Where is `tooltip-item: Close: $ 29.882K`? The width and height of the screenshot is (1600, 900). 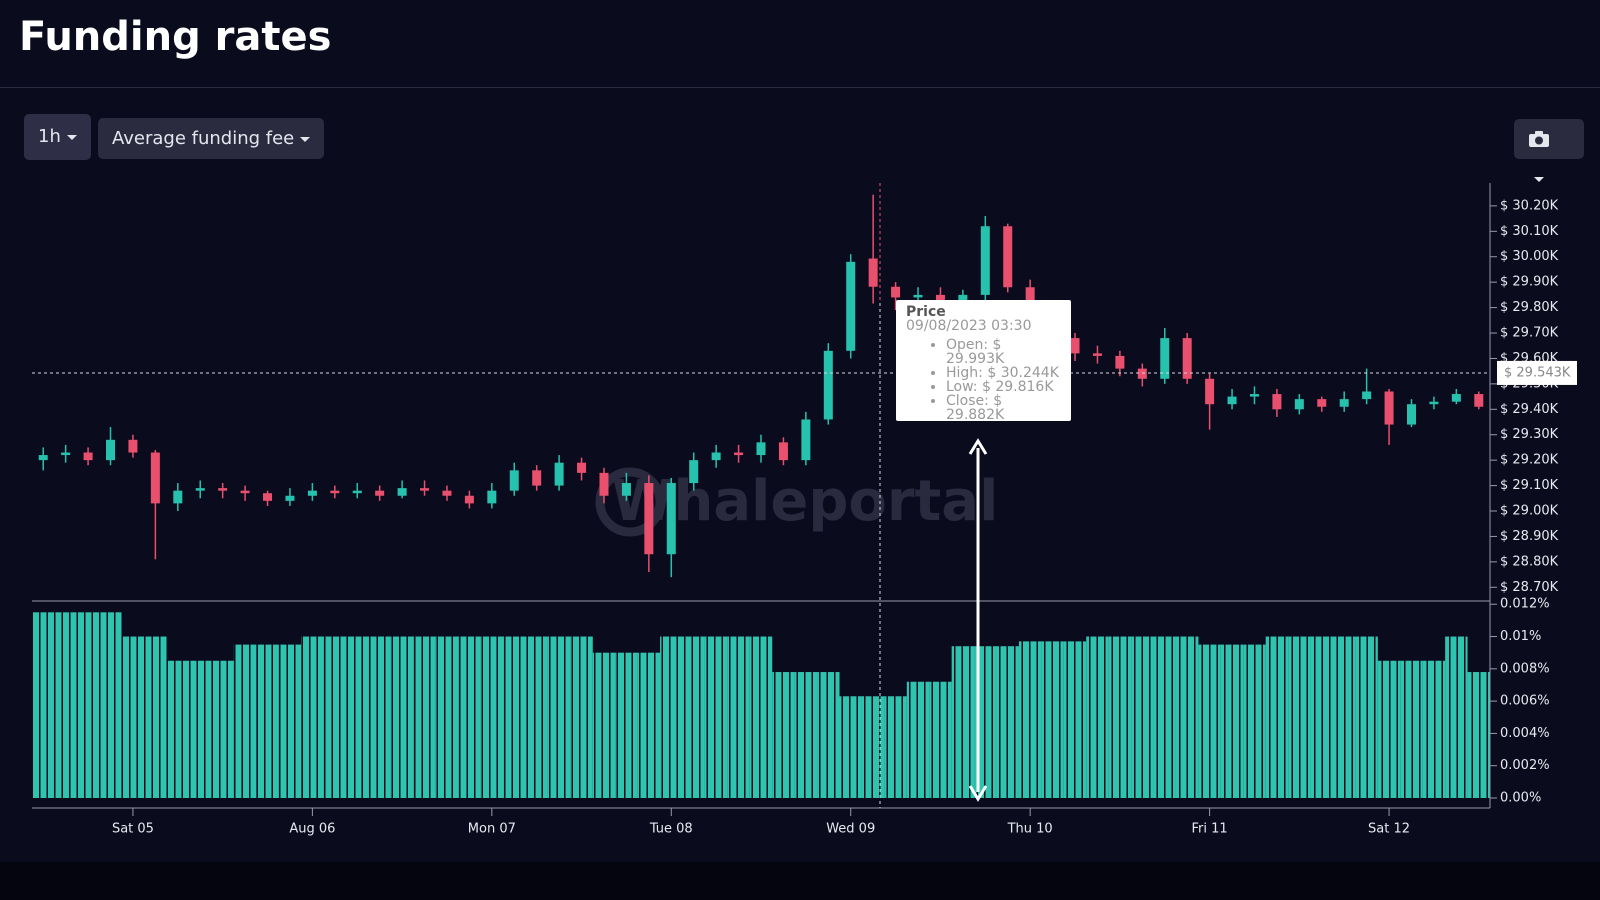 tooltip-item: Close: $ 29.882K is located at coordinates (1003, 408).